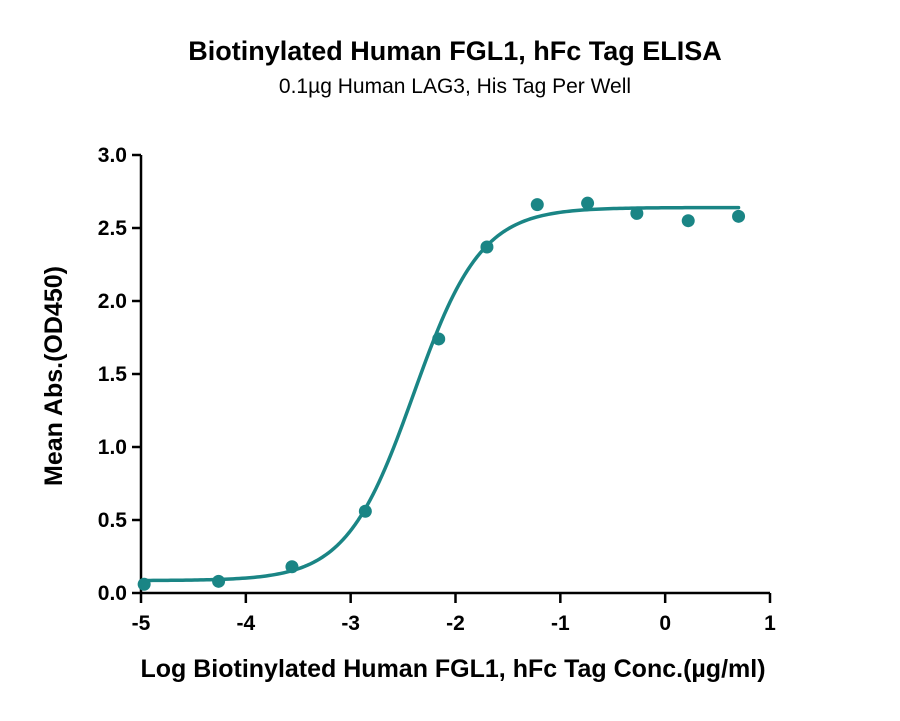  What do you see at coordinates (455, 86) in the screenshot?
I see `chart-subtitle: 0.1µg Human LAG3, His Tag Per Well` at bounding box center [455, 86].